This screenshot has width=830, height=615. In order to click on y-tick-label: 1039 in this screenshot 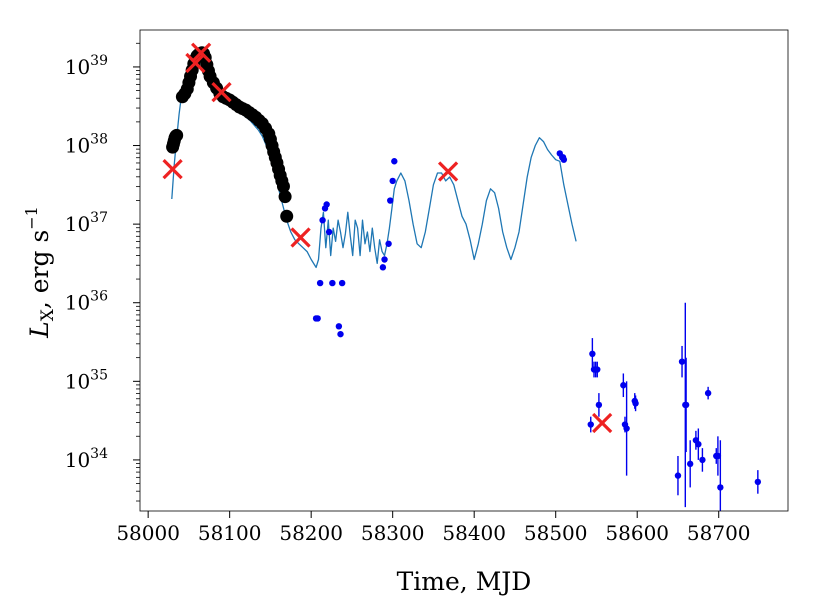, I will do `click(86, 66)`.